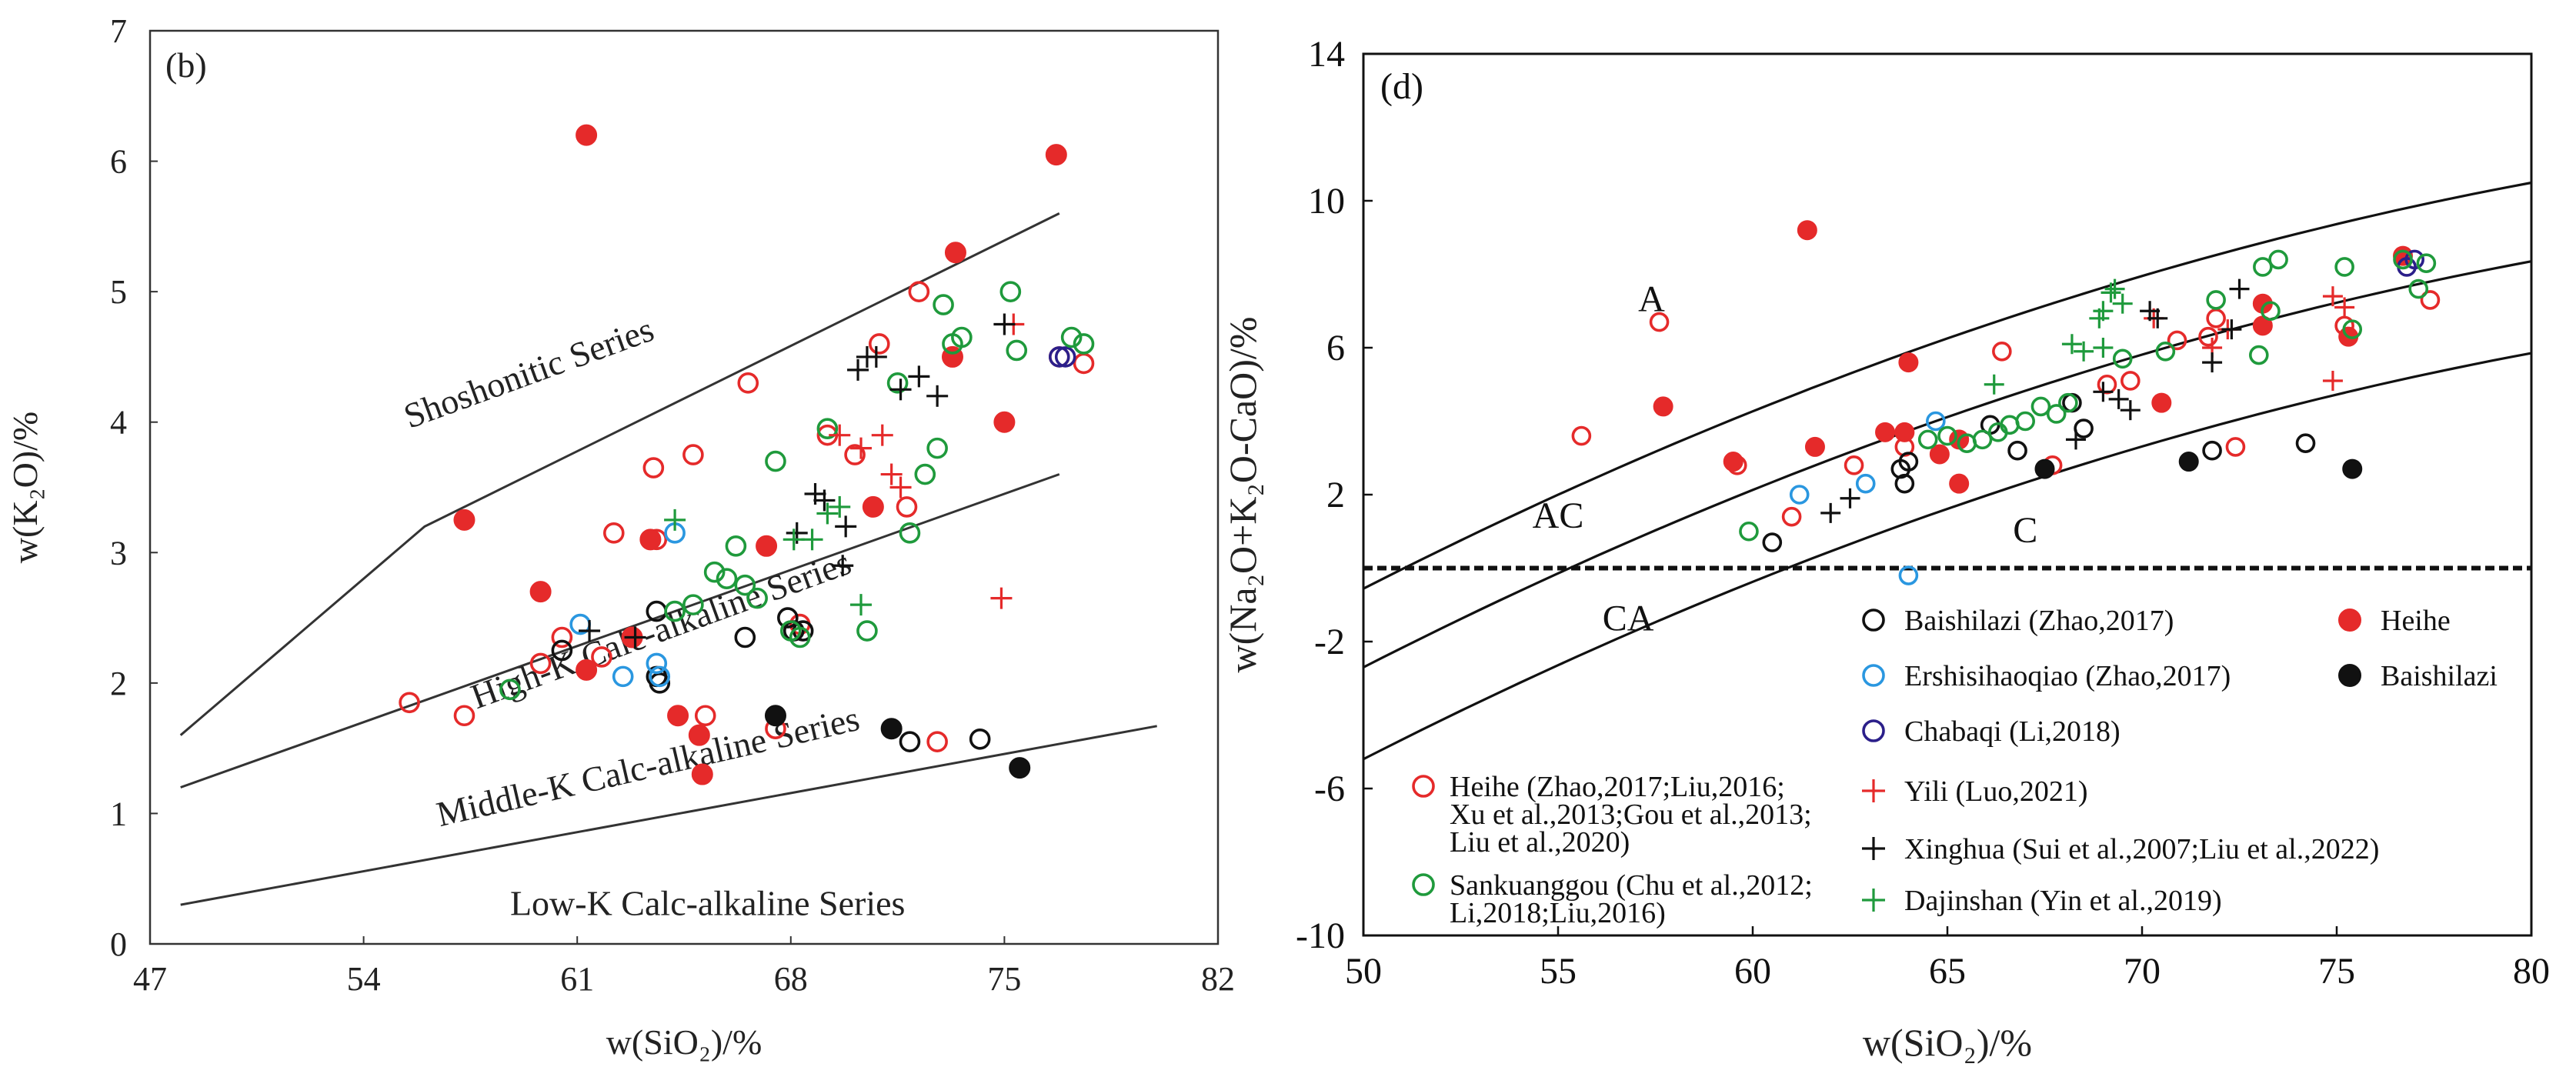 This screenshot has width=2576, height=1077. Describe the element at coordinates (708, 903) in the screenshot. I see `panel-b-region-label: Low-K Calc-alkaline Series` at that location.